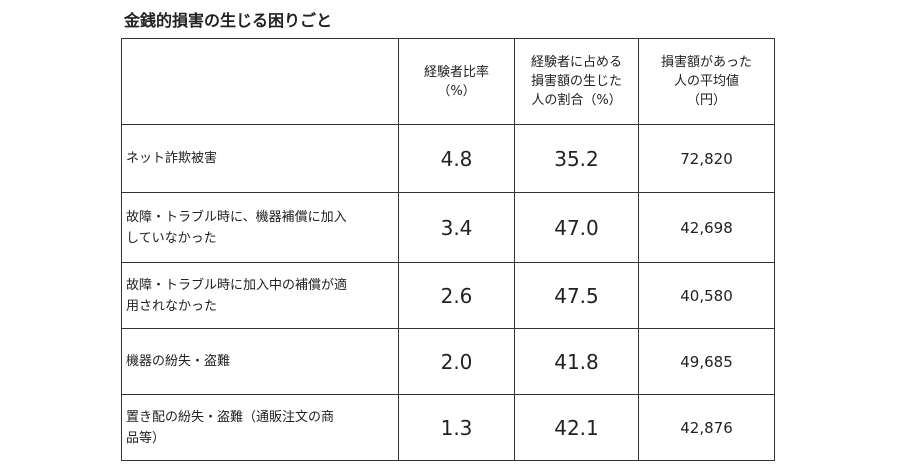 Image resolution: width=900 pixels, height=473 pixels. Describe the element at coordinates (576, 158) in the screenshot. I see `value-cell: 35.2` at that location.